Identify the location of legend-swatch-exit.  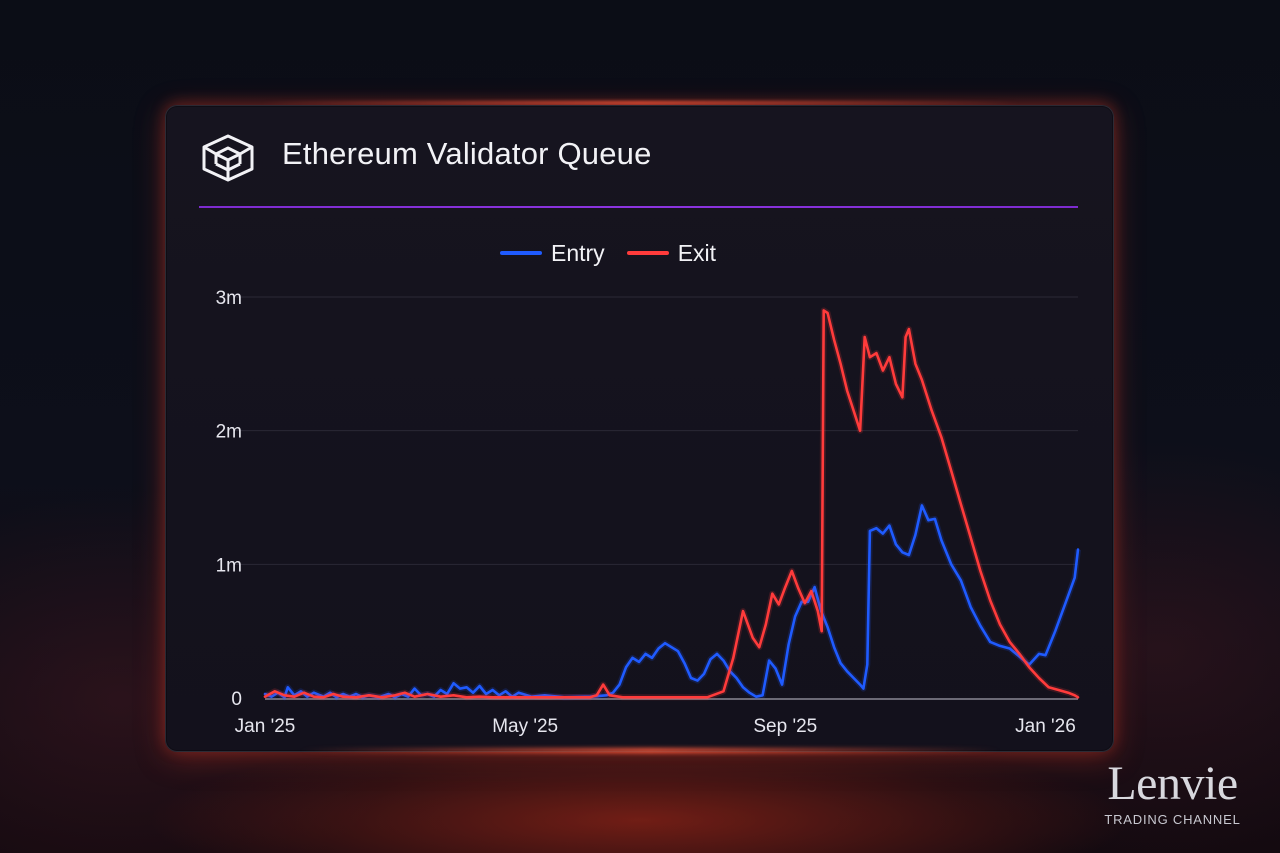
(647, 253).